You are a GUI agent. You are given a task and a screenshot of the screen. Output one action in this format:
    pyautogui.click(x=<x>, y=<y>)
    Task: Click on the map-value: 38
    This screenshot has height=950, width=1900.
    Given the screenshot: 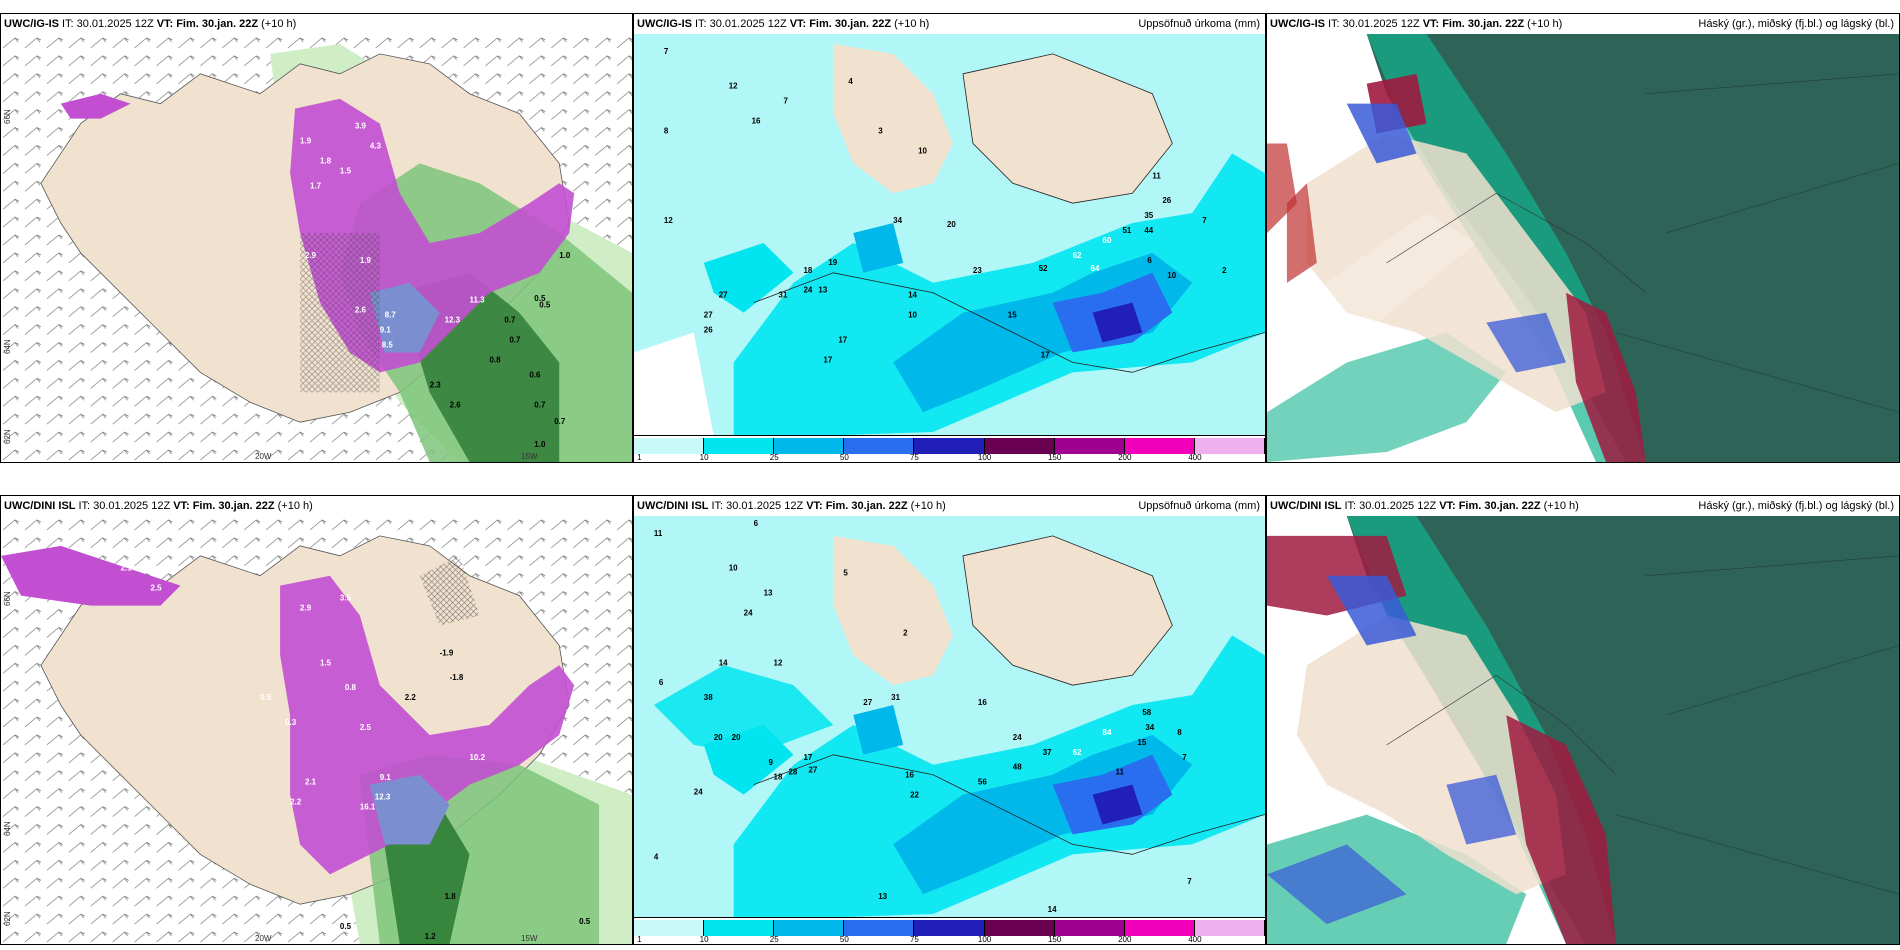 What is the action you would take?
    pyautogui.click(x=708, y=697)
    